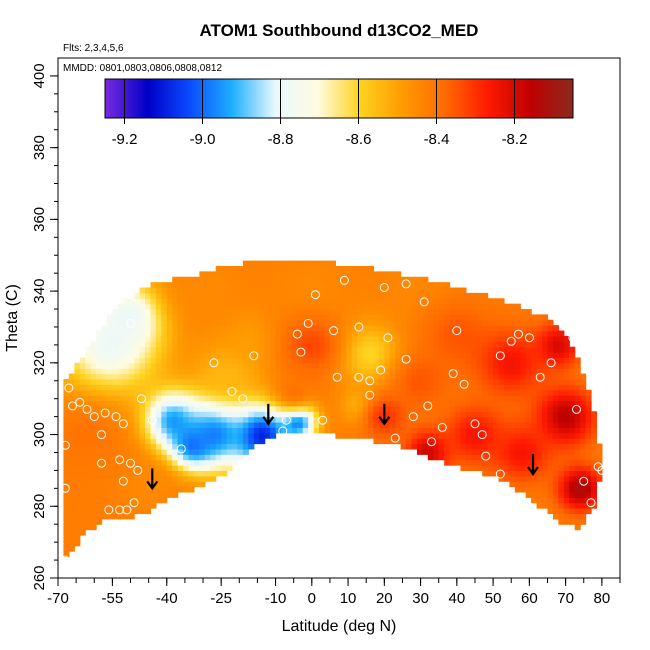 The image size is (650, 650). I want to click on observation-point, so click(384, 287).